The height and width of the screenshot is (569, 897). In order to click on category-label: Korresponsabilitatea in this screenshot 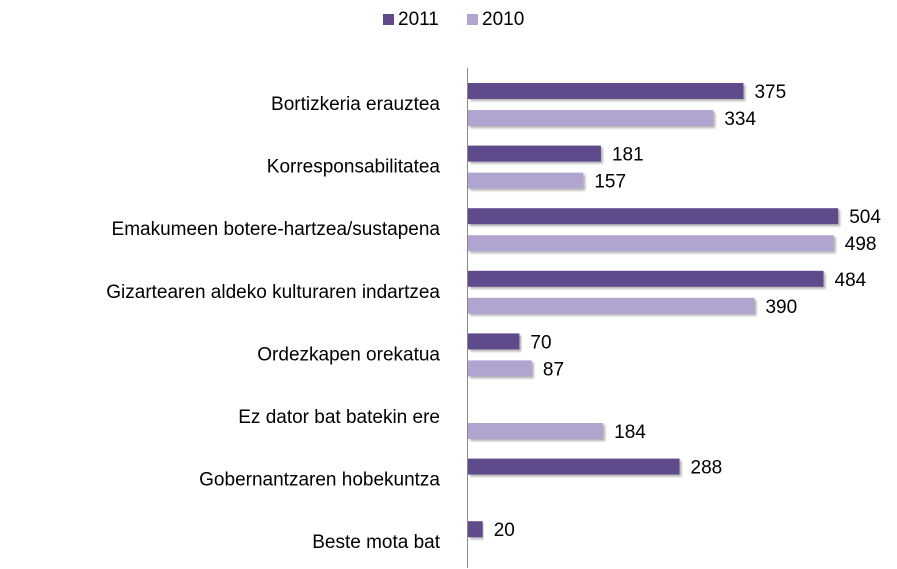, I will do `click(354, 167)`.